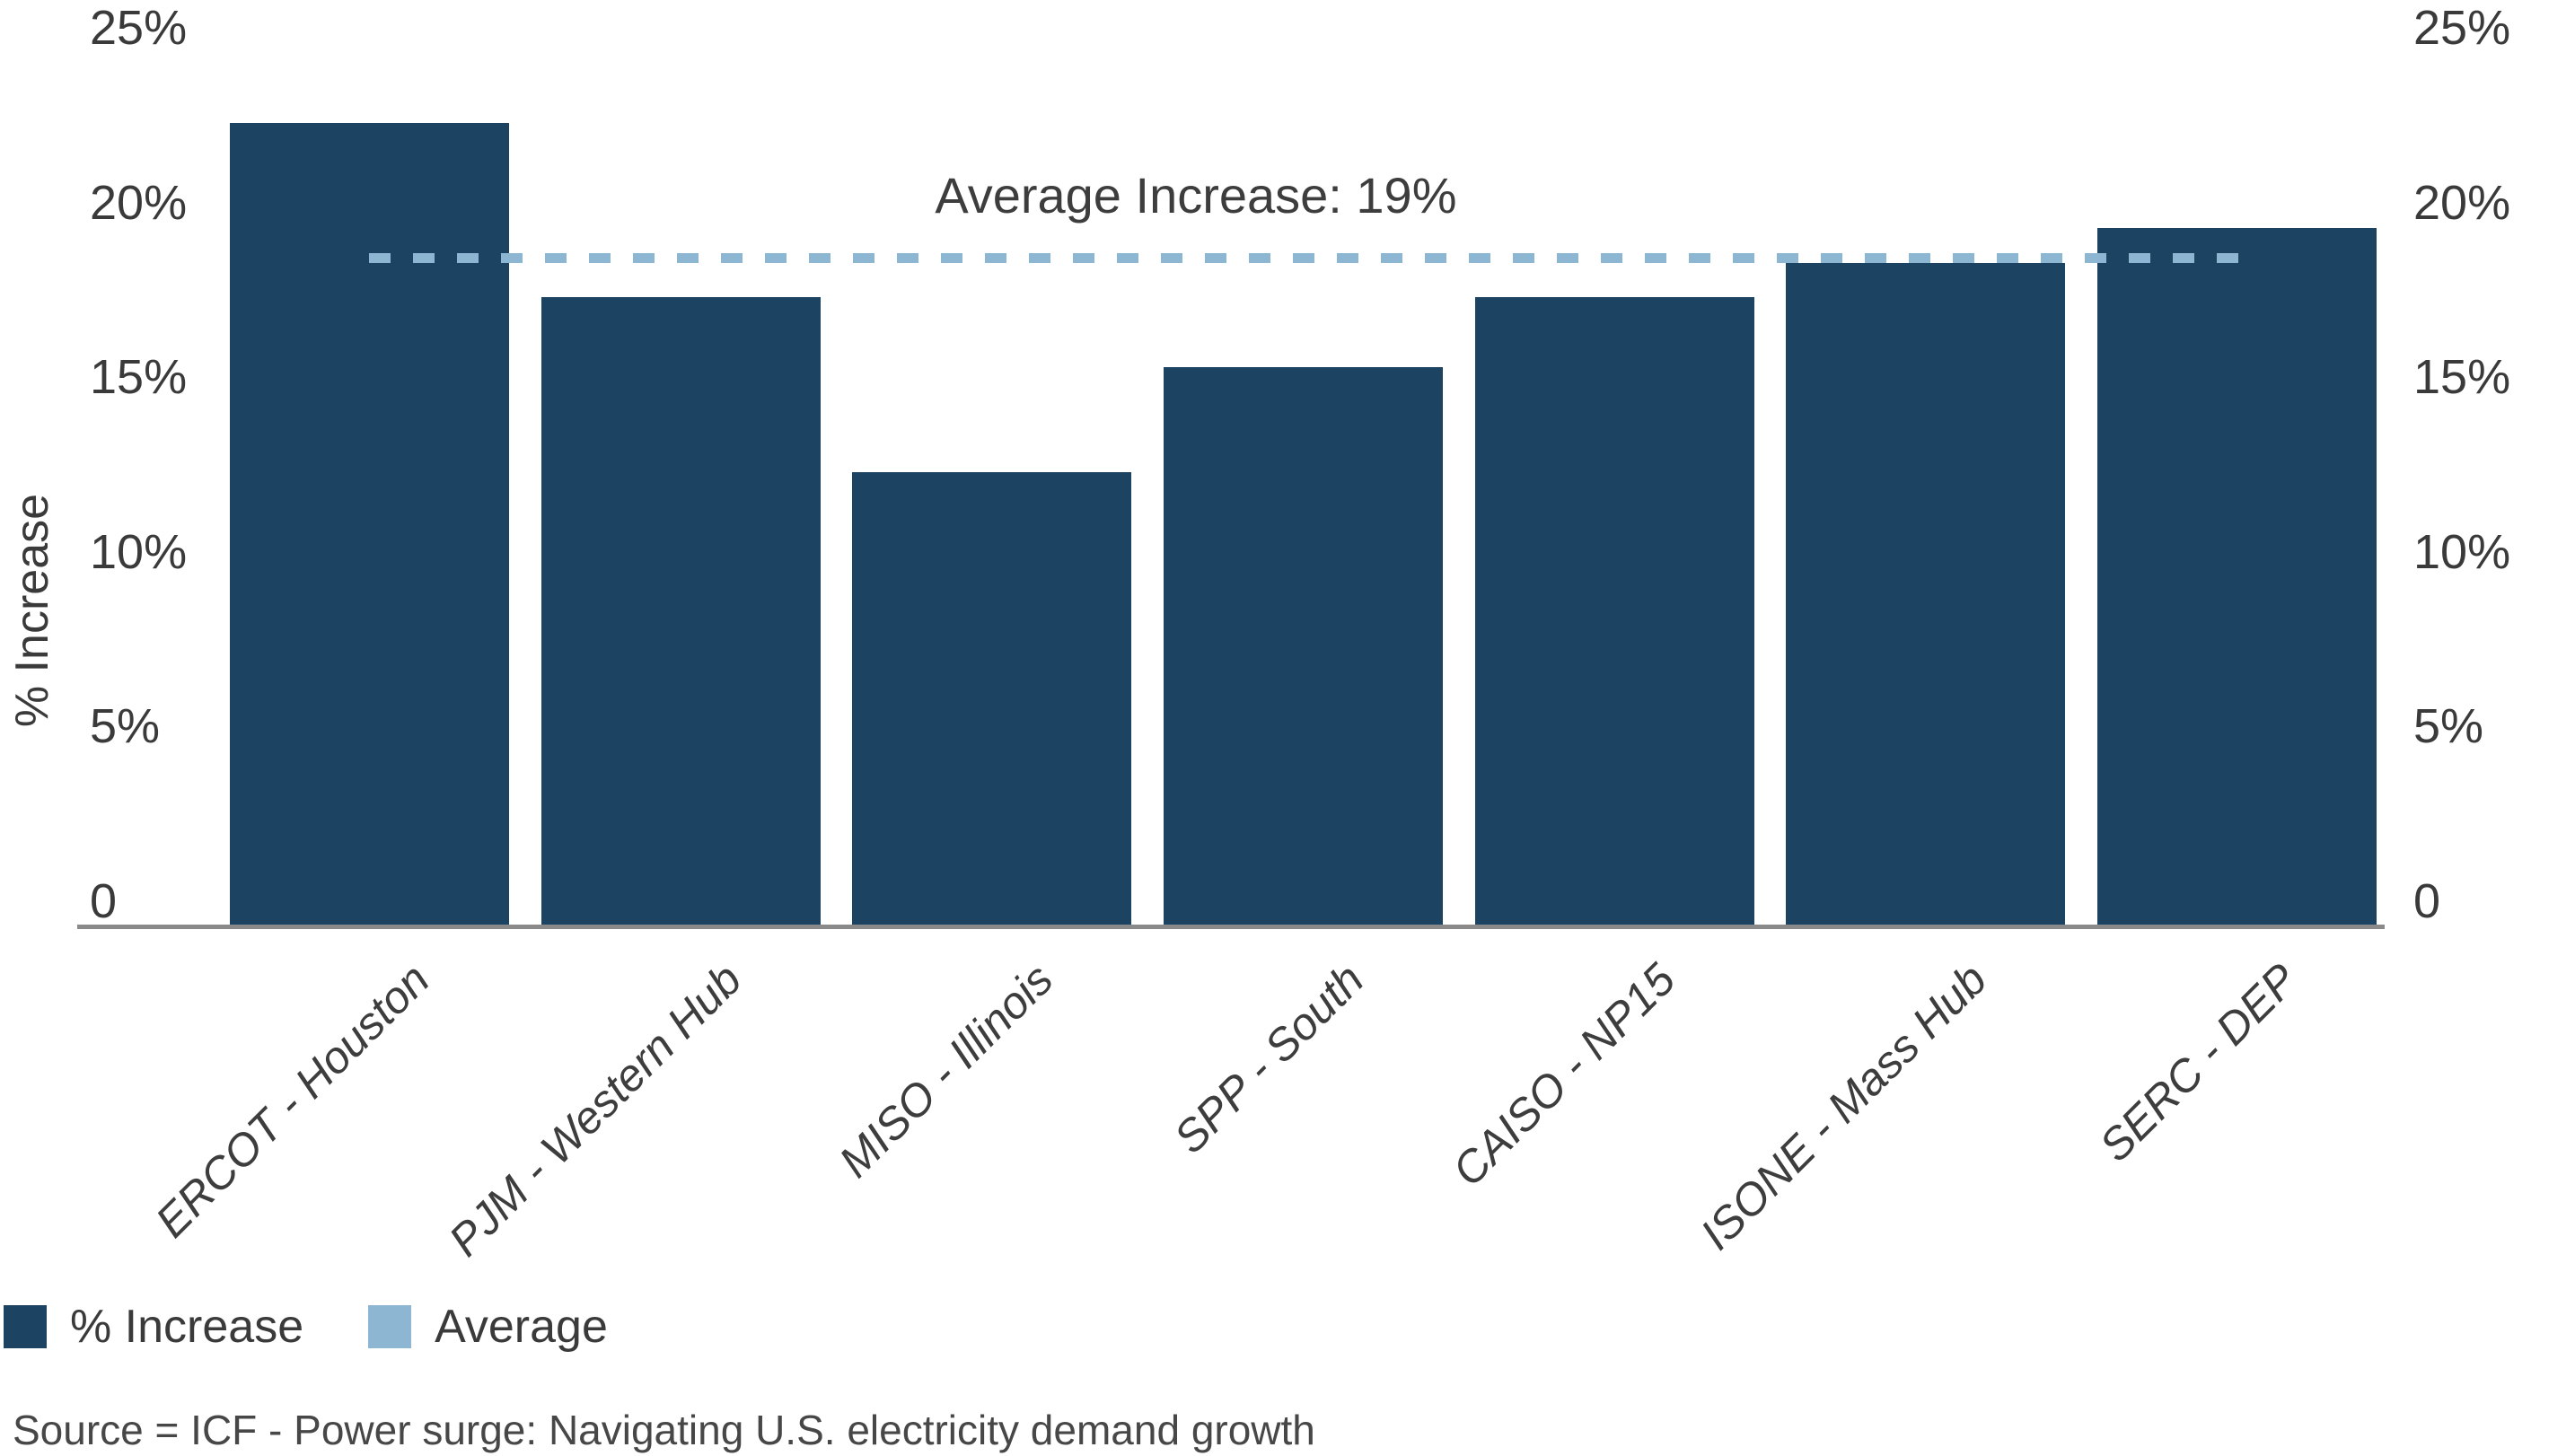  Describe the element at coordinates (1303, 646) in the screenshot. I see `bar-spp-south` at that location.